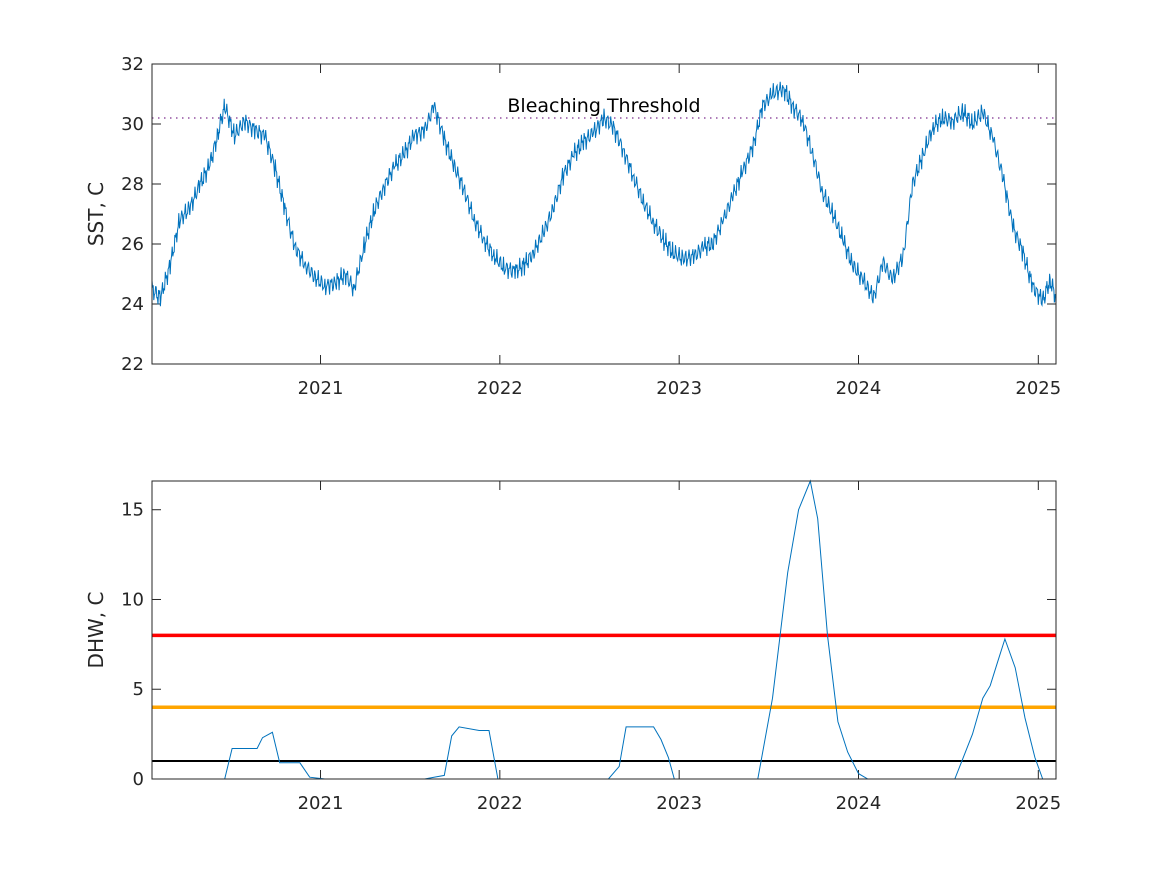  I want to click on sst-x-tick-label: 2024, so click(859, 388).